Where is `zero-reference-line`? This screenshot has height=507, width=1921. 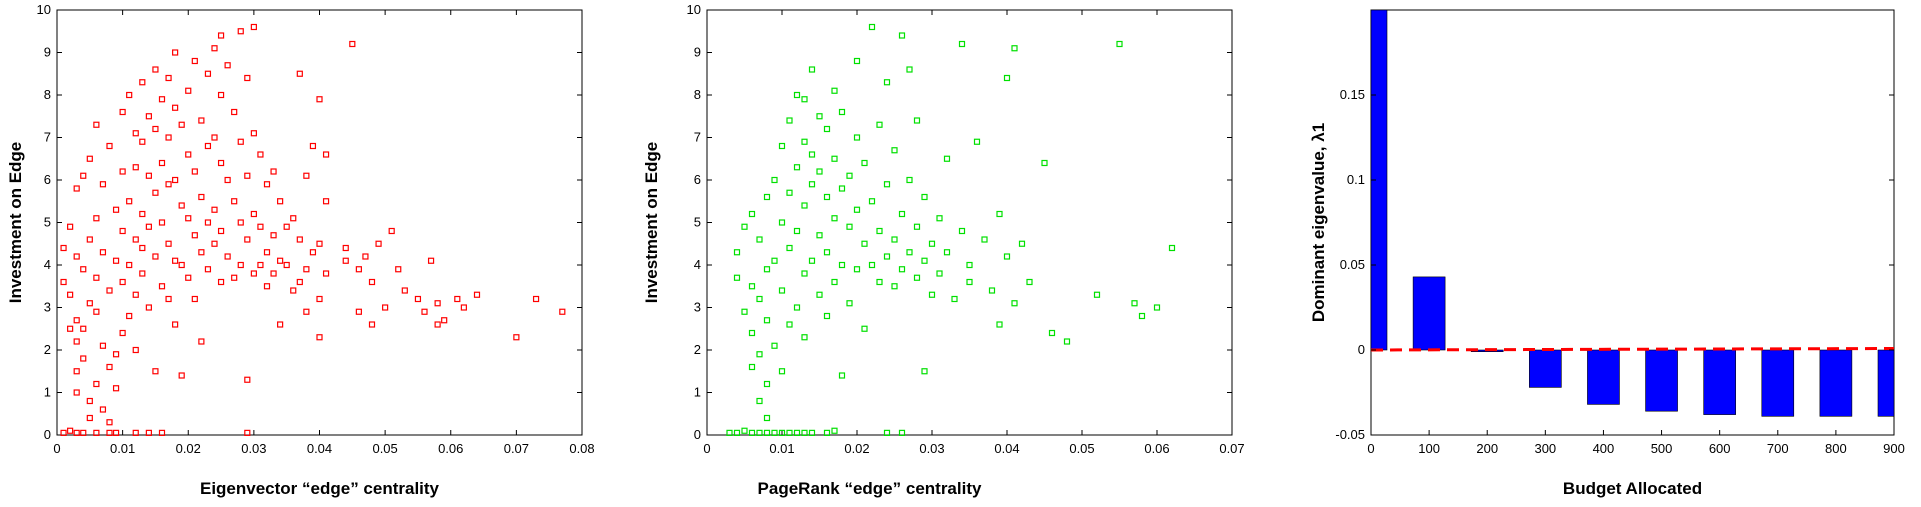 zero-reference-line is located at coordinates (1632, 349).